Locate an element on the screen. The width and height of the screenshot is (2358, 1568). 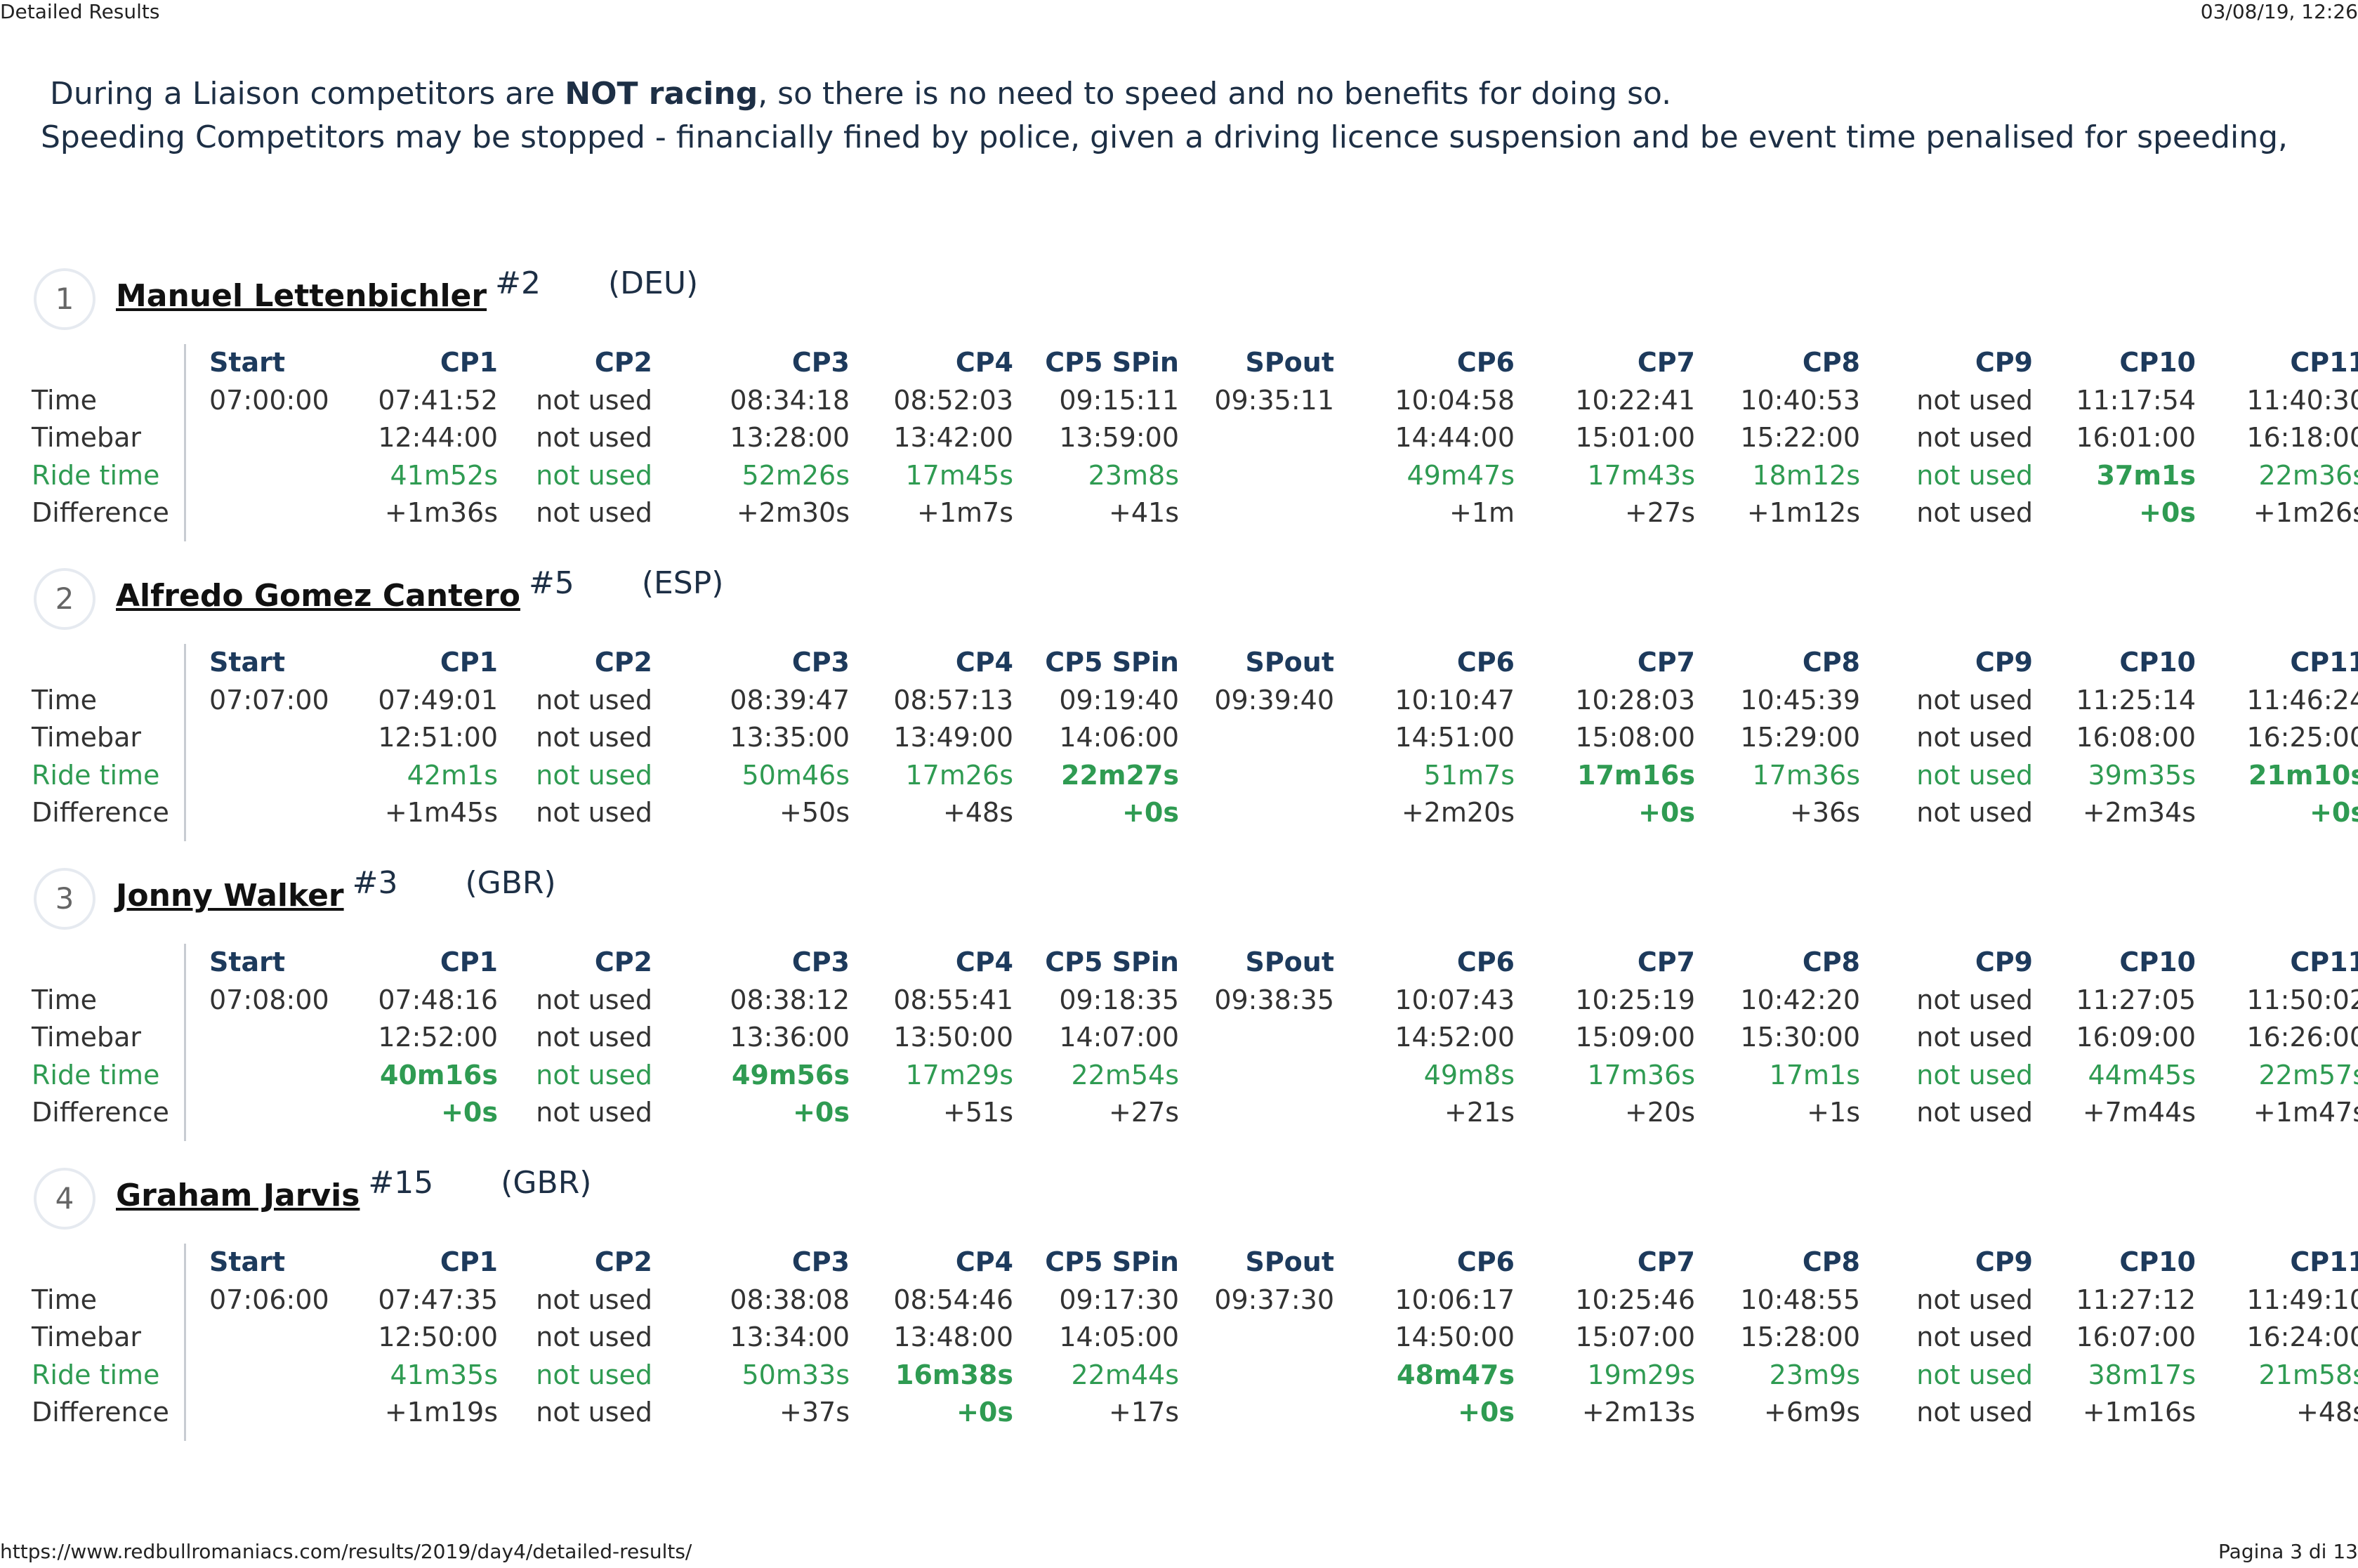
table-cell: 09:39:40 is located at coordinates (1274, 700).